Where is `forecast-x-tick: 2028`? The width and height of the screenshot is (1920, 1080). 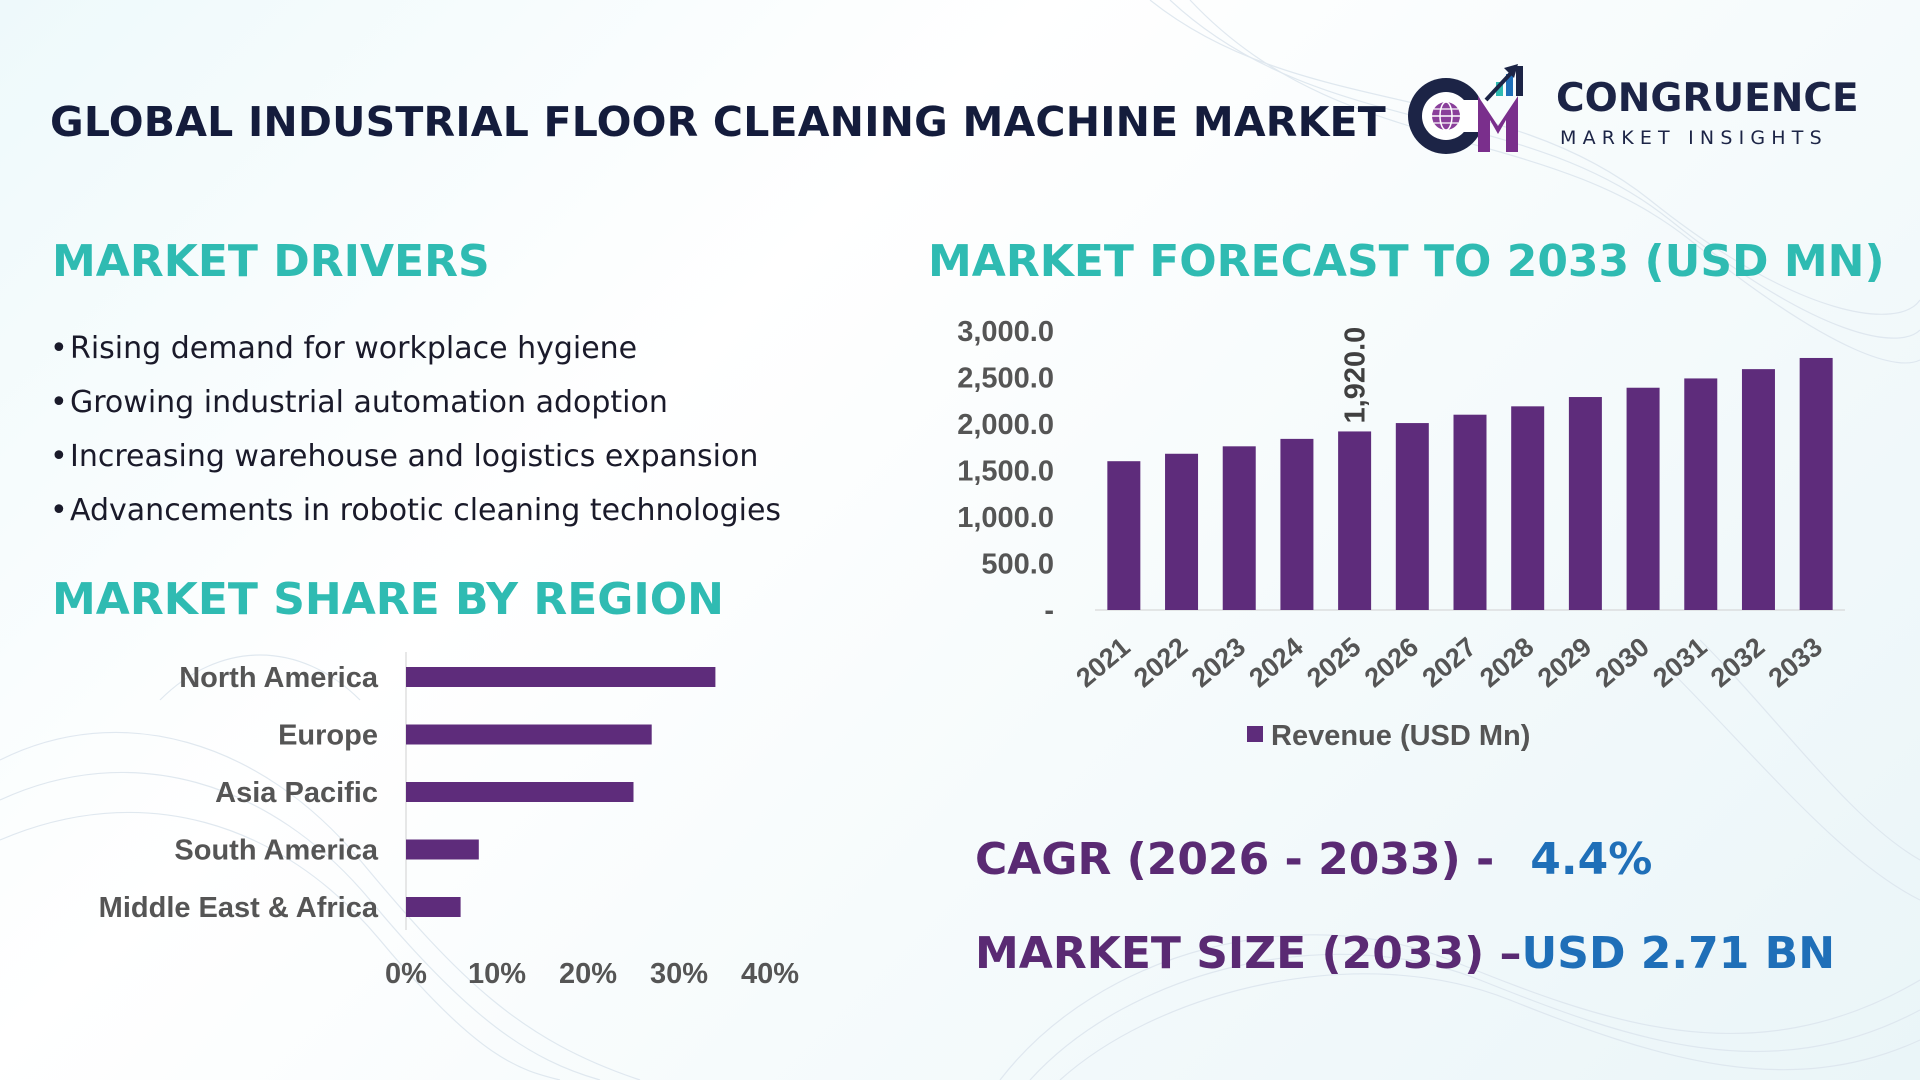 forecast-x-tick: 2028 is located at coordinates (1506, 663).